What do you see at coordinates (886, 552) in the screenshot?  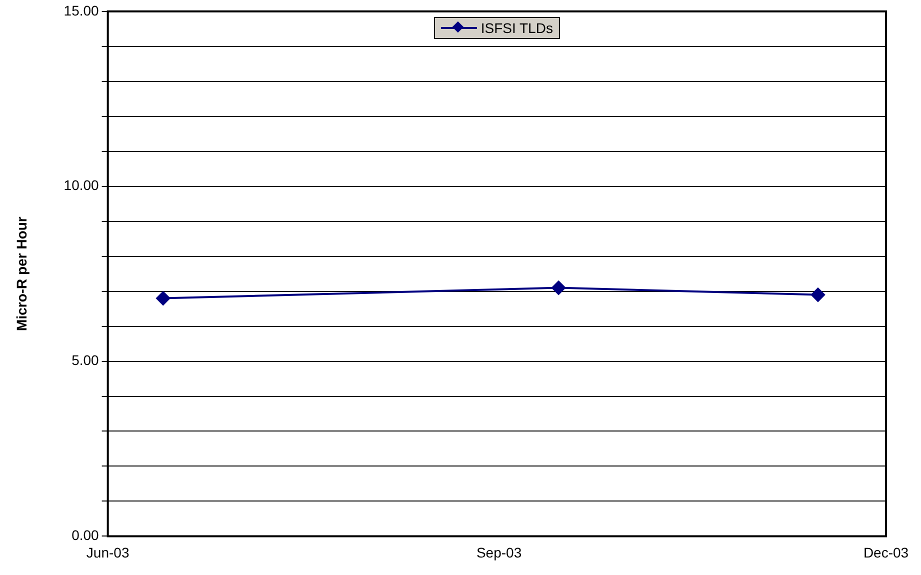 I see `x-tick-label: Dec-03` at bounding box center [886, 552].